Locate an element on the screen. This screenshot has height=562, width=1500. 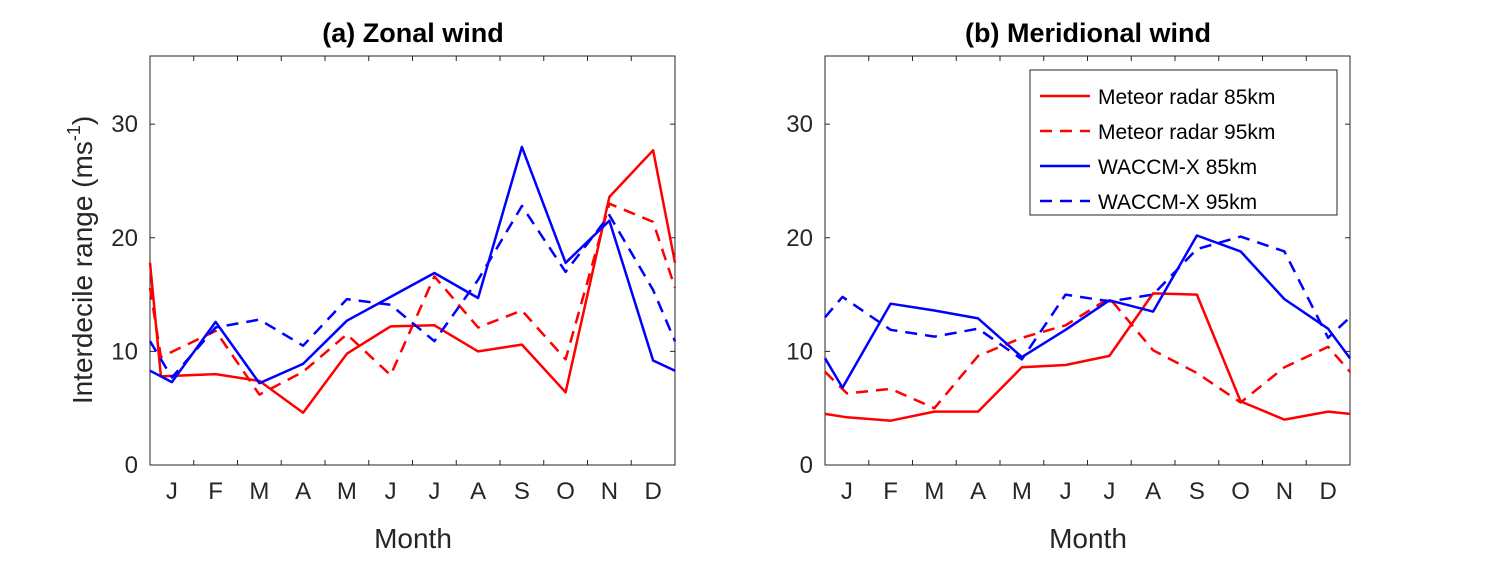
legend-label: WACCM-X 95km is located at coordinates (1177, 202).